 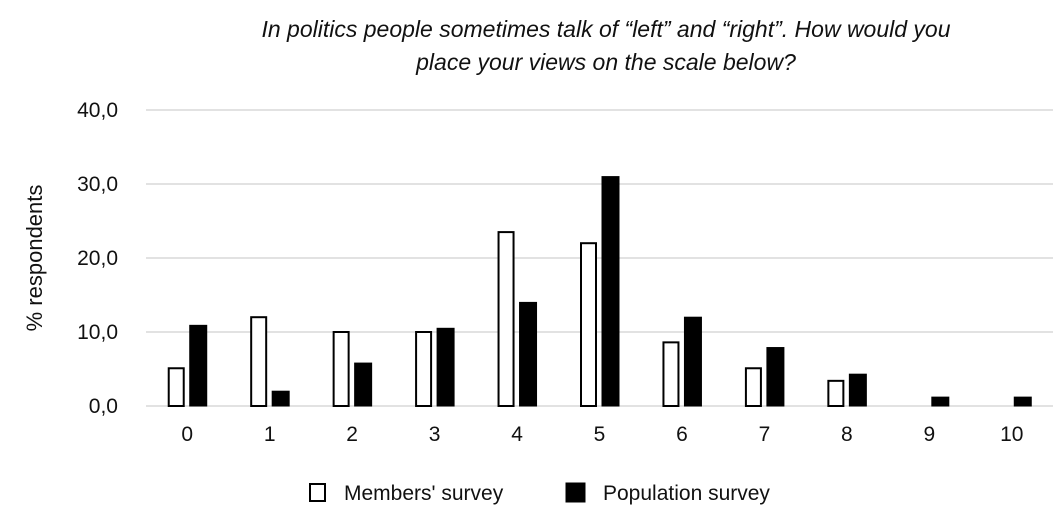 What do you see at coordinates (317, 492) in the screenshot?
I see `legend-swatch-members` at bounding box center [317, 492].